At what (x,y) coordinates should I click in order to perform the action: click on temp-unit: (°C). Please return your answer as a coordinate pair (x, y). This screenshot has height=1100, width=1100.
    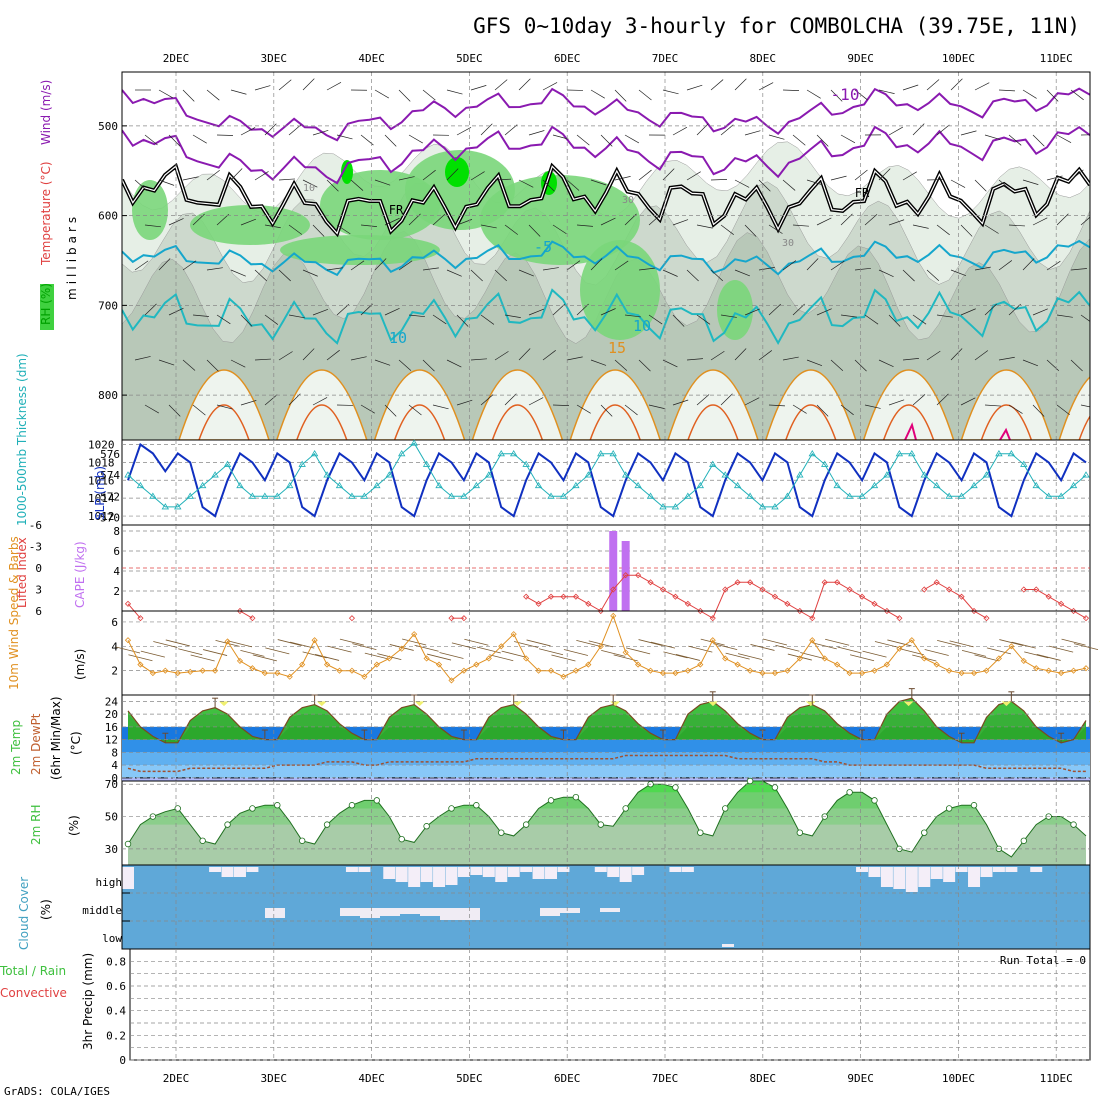
    Looking at the image, I should click on (76, 743).